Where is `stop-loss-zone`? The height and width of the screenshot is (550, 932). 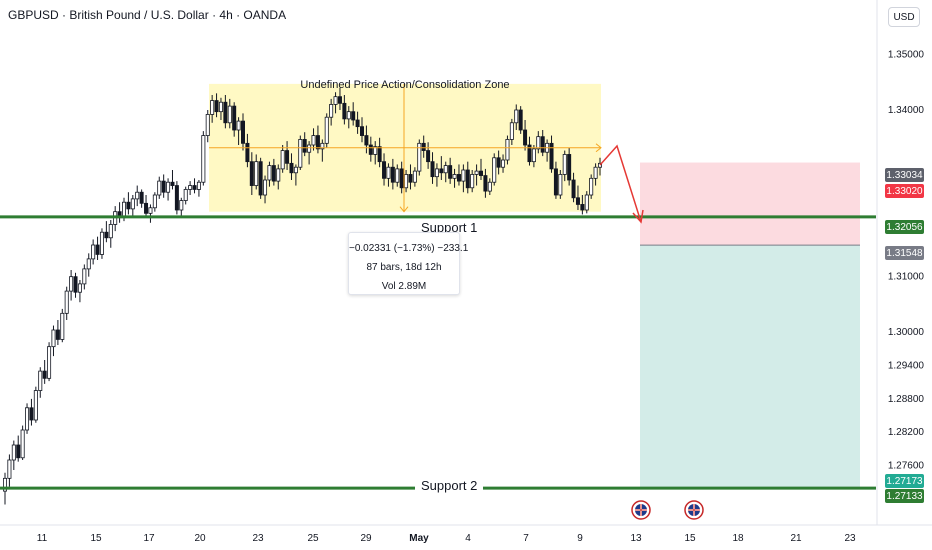
stop-loss-zone is located at coordinates (750, 204).